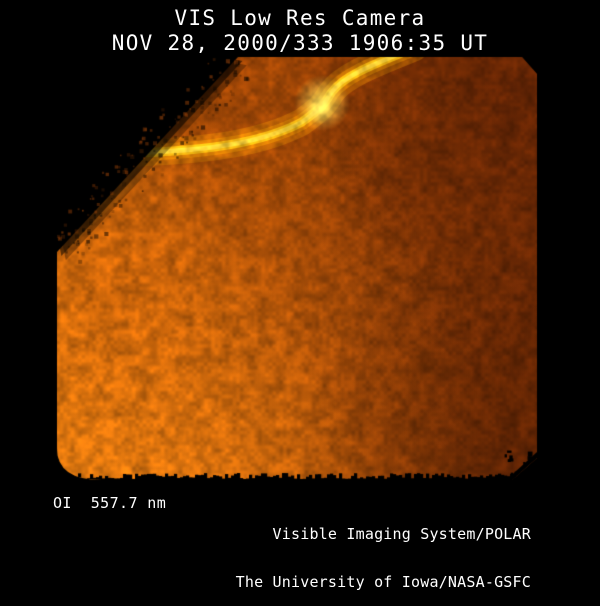 This screenshot has height=606, width=600. I want to click on camera-title: VIS Low Res Camera, so click(300, 18).